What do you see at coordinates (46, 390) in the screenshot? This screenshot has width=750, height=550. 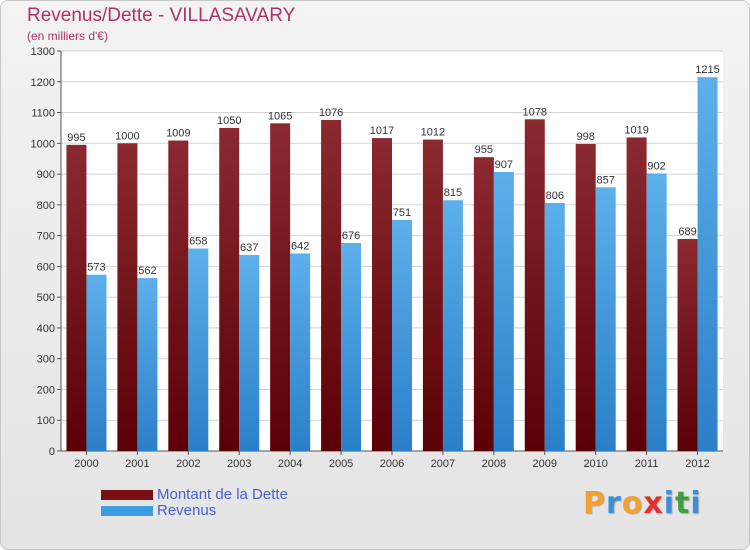 I see `y-tick-label: 200` at bounding box center [46, 390].